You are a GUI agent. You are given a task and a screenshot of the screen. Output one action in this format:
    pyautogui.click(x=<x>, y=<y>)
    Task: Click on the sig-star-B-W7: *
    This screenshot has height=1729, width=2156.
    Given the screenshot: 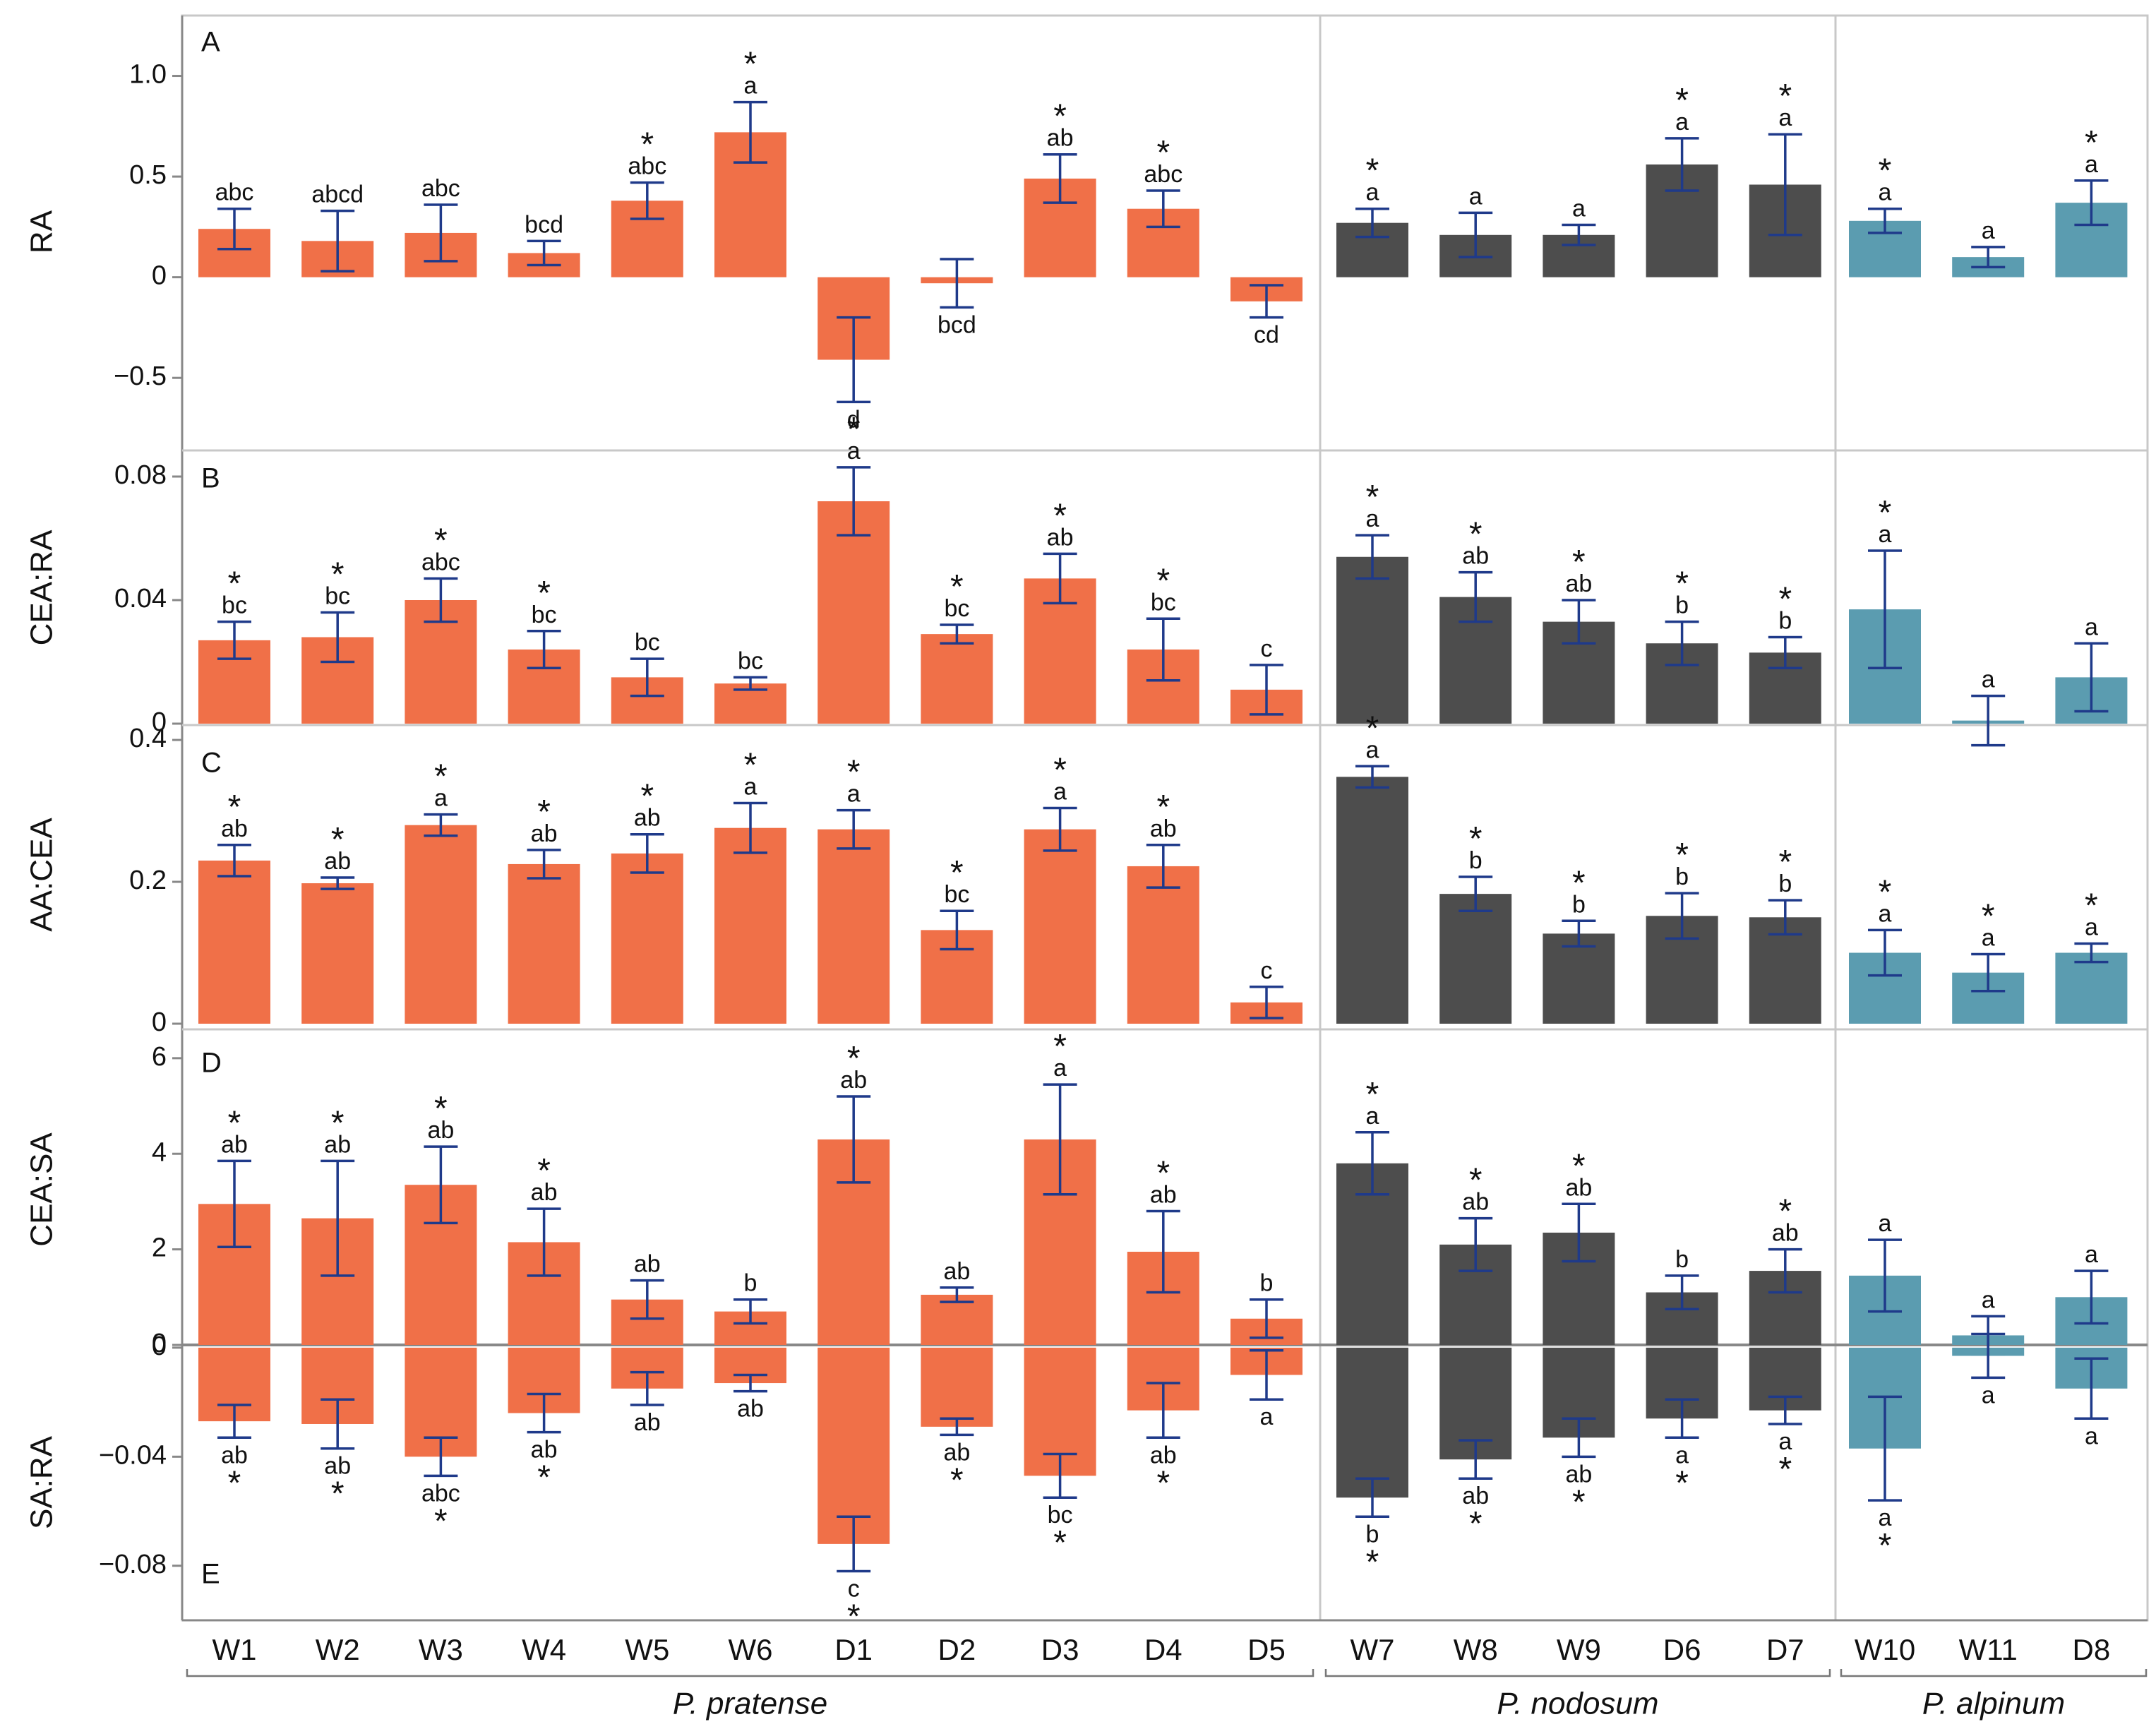 What is the action you would take?
    pyautogui.click(x=1372, y=497)
    